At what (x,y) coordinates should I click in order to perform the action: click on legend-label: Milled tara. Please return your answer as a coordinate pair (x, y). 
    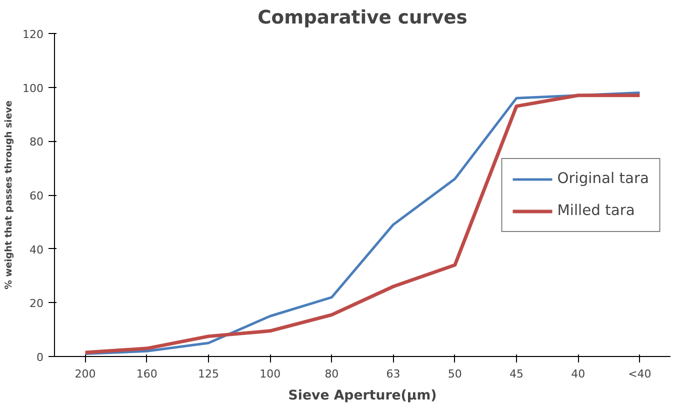
    Looking at the image, I should click on (596, 210).